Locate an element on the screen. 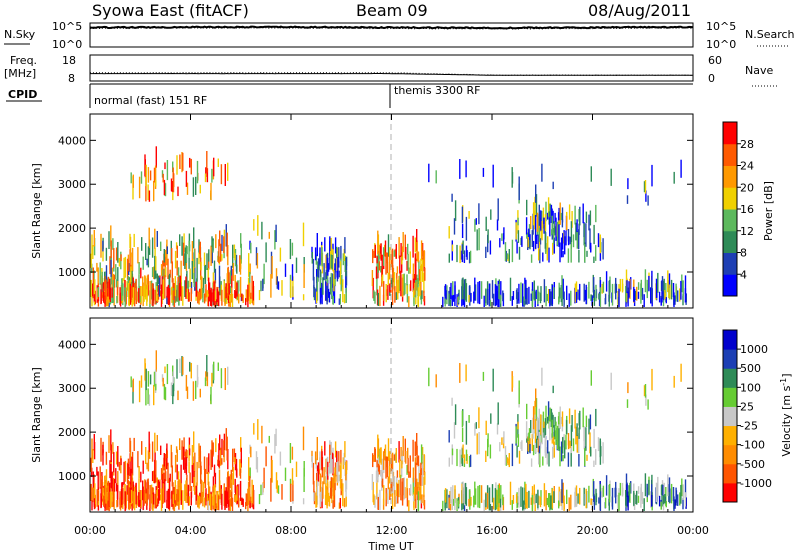  cpid-panel: CPID normal (fast) 151 RF themis 3300 RF is located at coordinates (349, 95).